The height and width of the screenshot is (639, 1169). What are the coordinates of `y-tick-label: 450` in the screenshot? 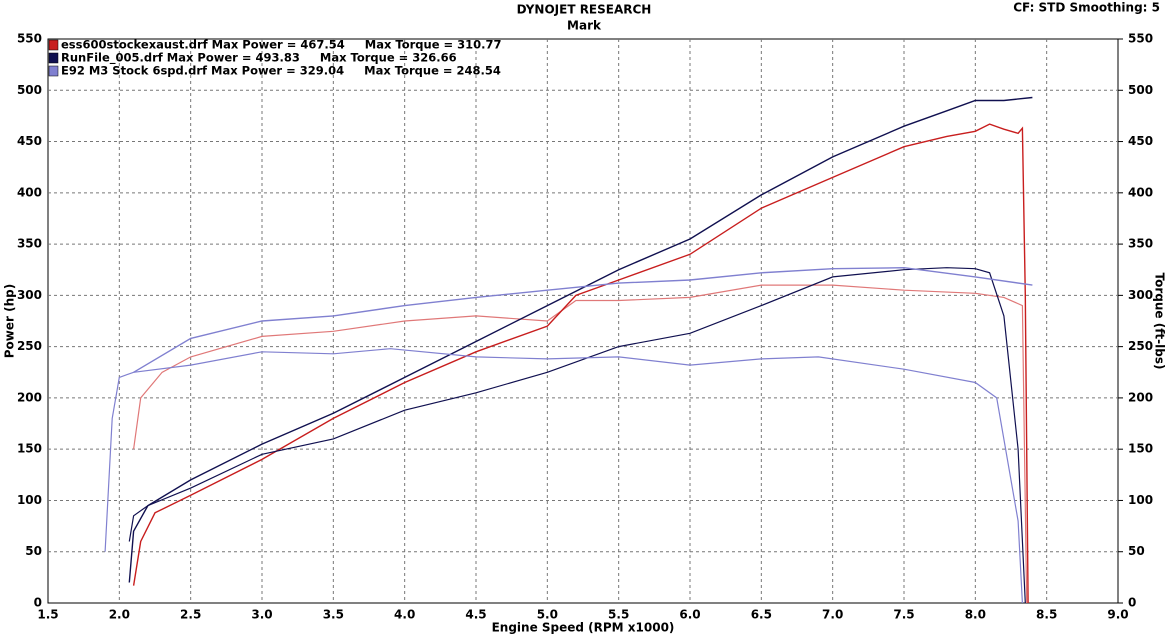 It's located at (29, 141).